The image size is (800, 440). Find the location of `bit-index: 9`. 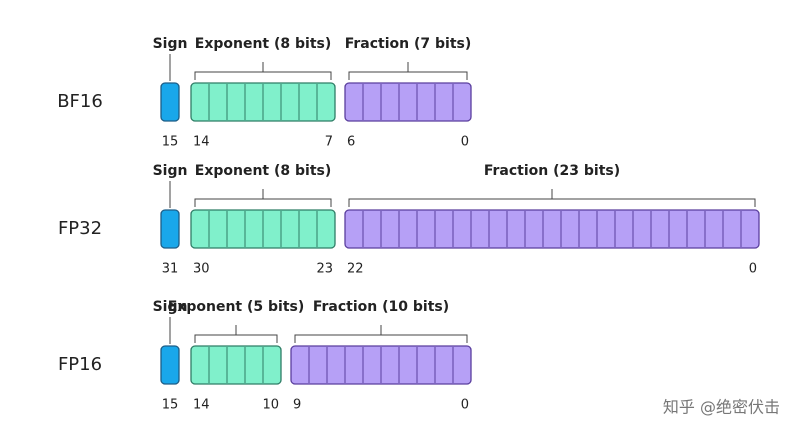

bit-index: 9 is located at coordinates (297, 405).